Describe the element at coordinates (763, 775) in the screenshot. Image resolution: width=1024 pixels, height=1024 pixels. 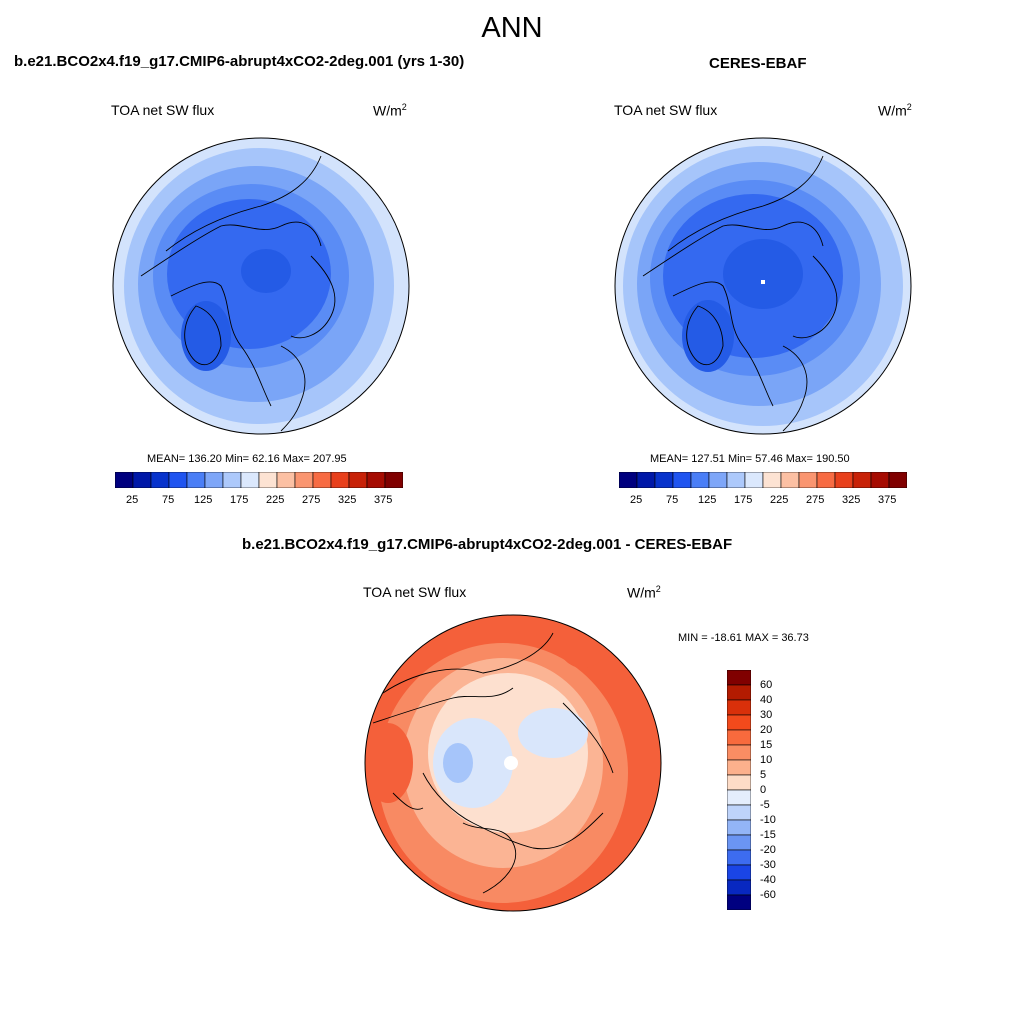
I see `diff-tick: 5` at that location.